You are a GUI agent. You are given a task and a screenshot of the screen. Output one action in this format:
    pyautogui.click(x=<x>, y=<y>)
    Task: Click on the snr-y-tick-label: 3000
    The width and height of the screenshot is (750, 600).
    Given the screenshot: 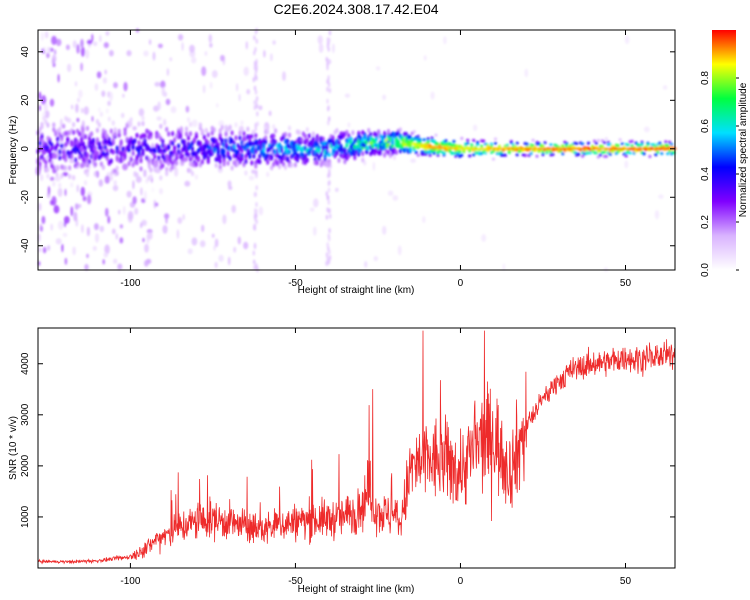 What is the action you would take?
    pyautogui.click(x=25, y=414)
    